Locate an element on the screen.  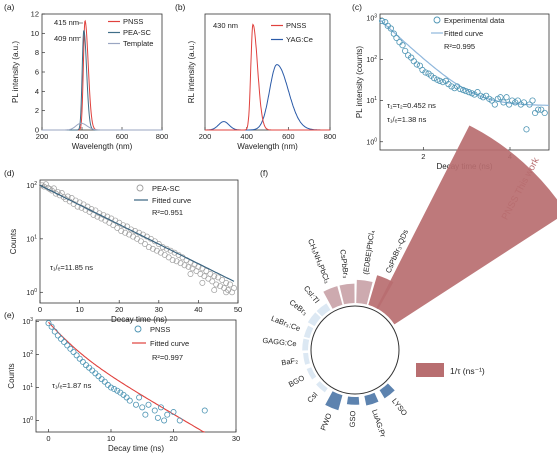
e-tau: τ₁/ₑ=1.87 ns is located at coordinates (72, 385).